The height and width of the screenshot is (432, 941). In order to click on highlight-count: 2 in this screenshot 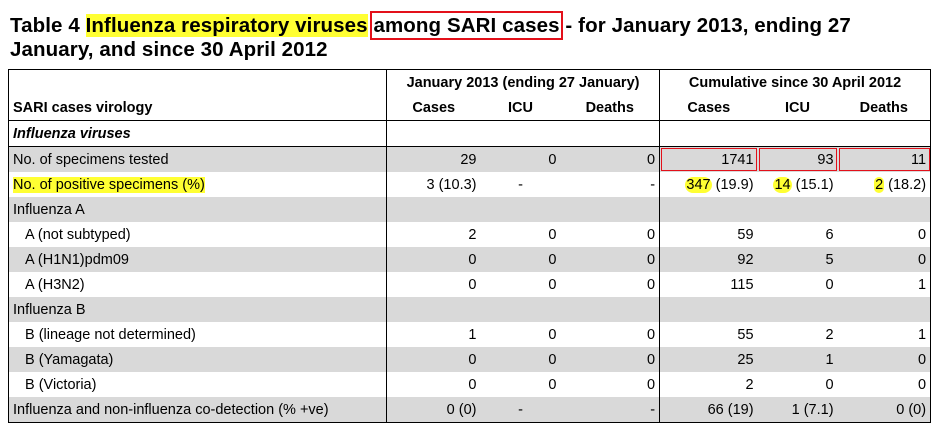, I will do `click(879, 184)`.